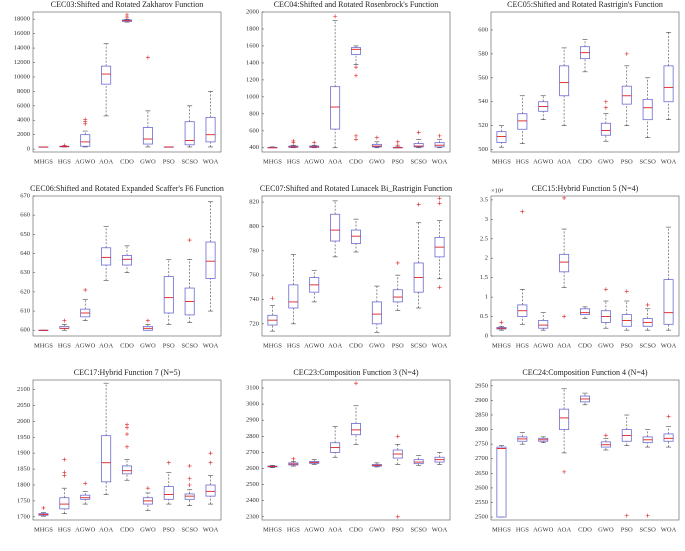  Describe the element at coordinates (497, 190) in the screenshot. I see `y-multiplier: ×10⁴` at that location.